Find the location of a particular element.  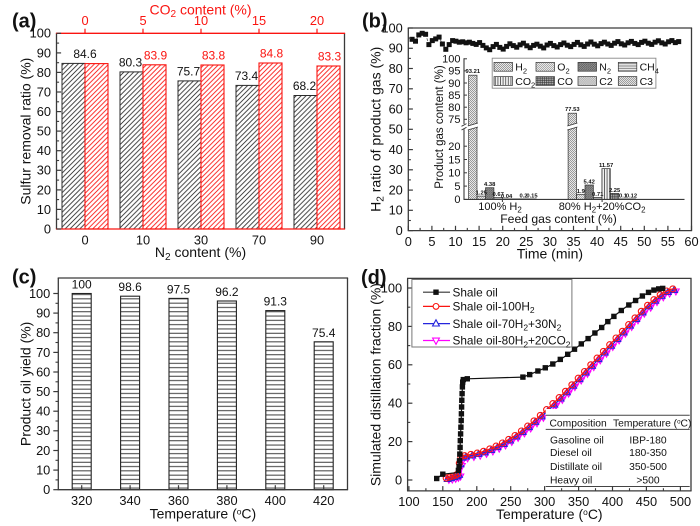

svg-text: 350-500 is located at coordinates (648, 467).